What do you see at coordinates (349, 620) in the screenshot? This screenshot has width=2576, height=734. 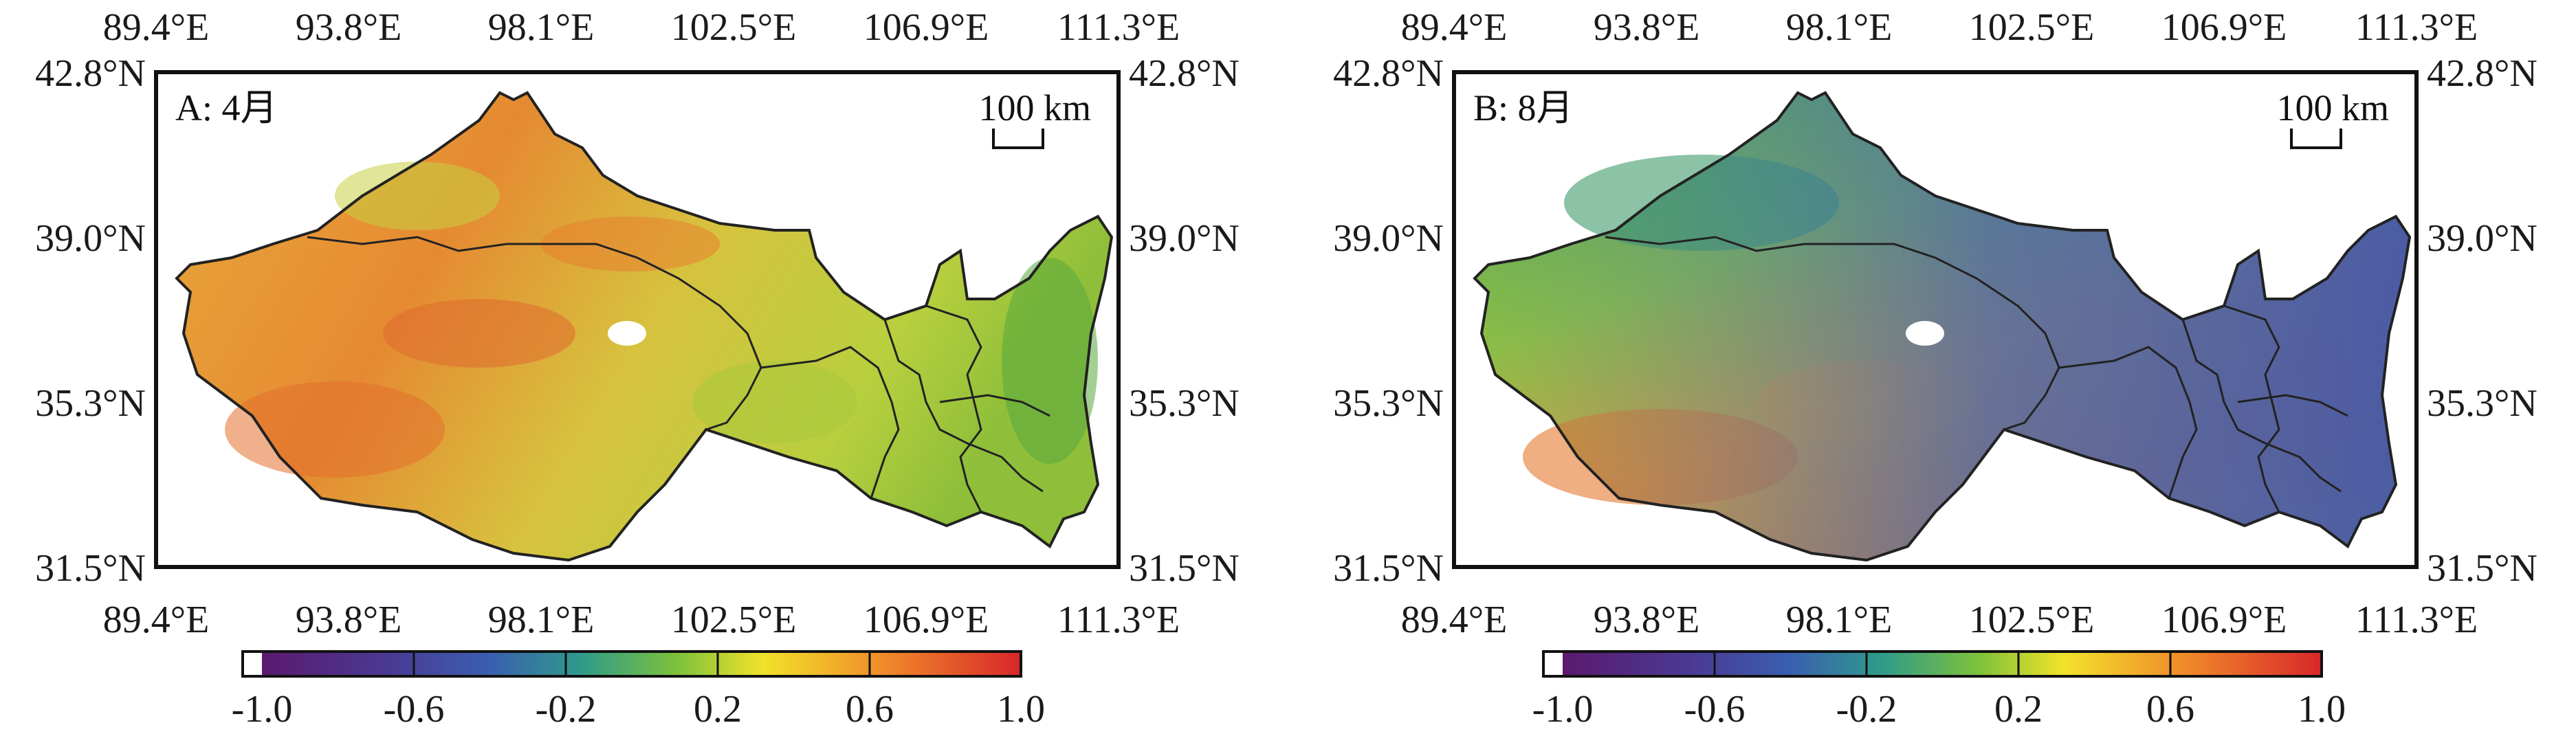 I see `panel-a-xtick-bottom-1: 93.8°E` at bounding box center [349, 620].